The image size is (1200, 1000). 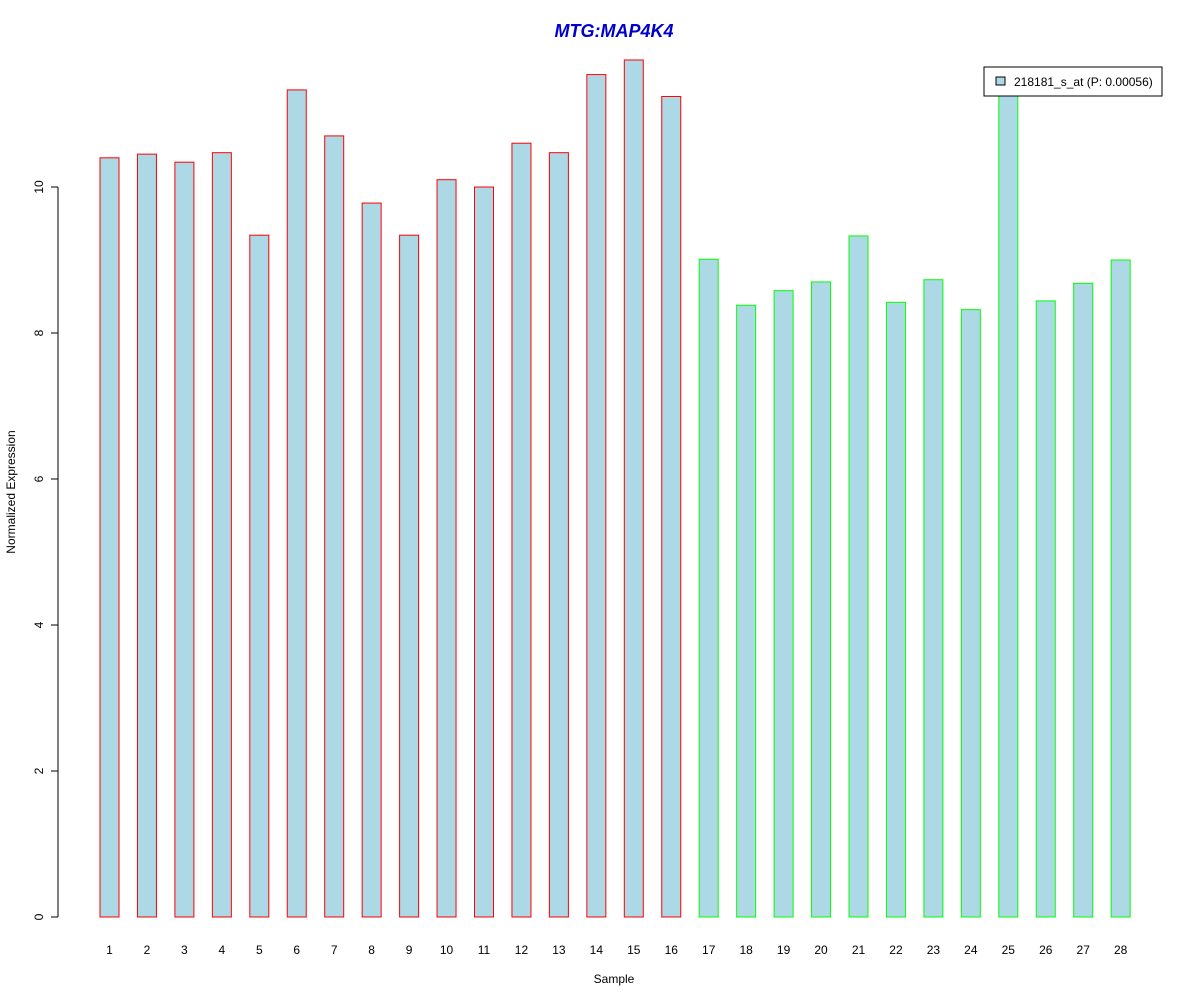 What do you see at coordinates (1083, 82) in the screenshot?
I see `legend-label: 218181_s_at (P: 0.00056)` at bounding box center [1083, 82].